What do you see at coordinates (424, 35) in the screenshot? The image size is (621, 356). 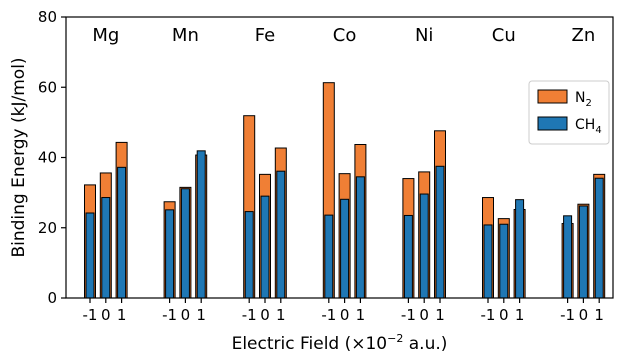 I see `metal-label-ni: Ni` at bounding box center [424, 35].